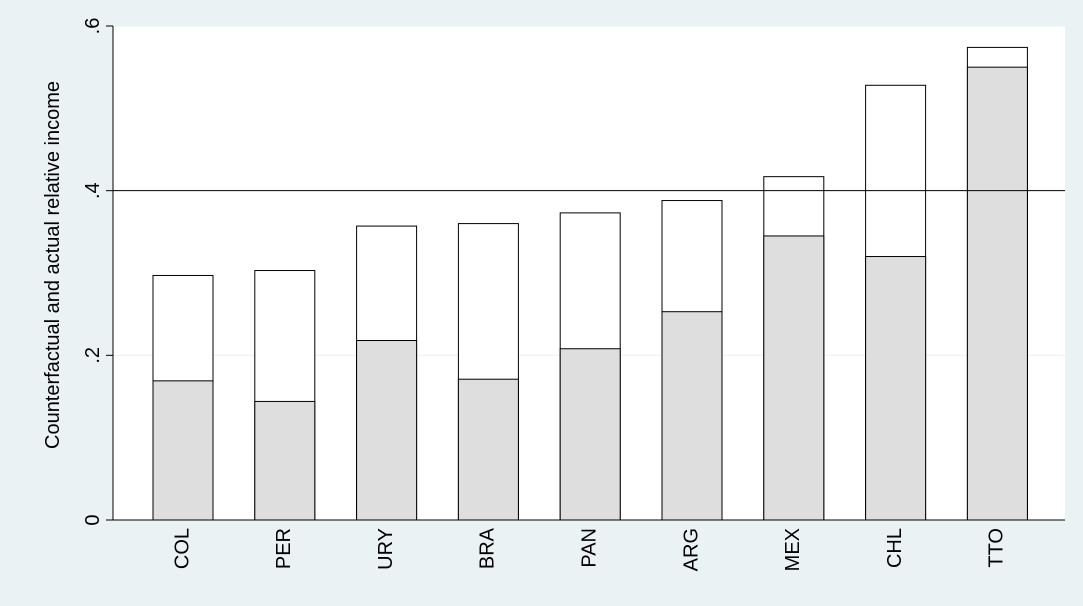 This screenshot has height=606, width=1083. Describe the element at coordinates (793, 549) in the screenshot. I see `x-tick-label-mex: MEX` at that location.